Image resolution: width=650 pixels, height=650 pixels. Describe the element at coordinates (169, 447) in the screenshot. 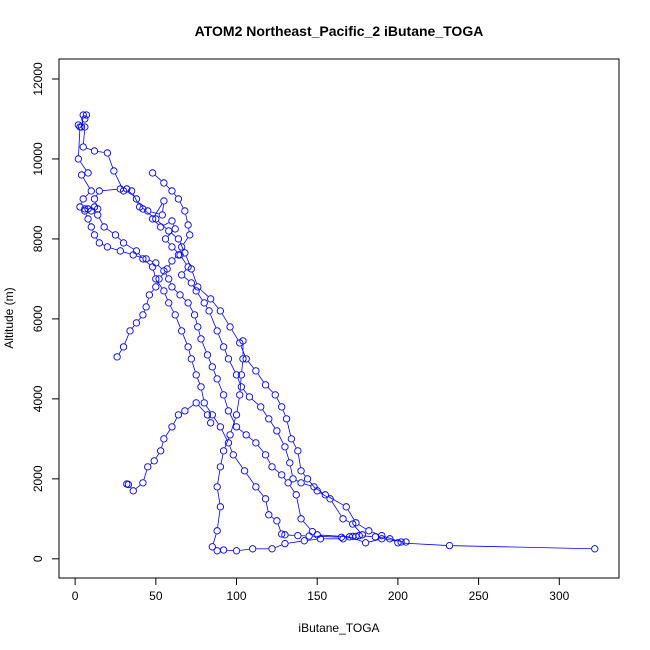

I see `data-series` at that location.